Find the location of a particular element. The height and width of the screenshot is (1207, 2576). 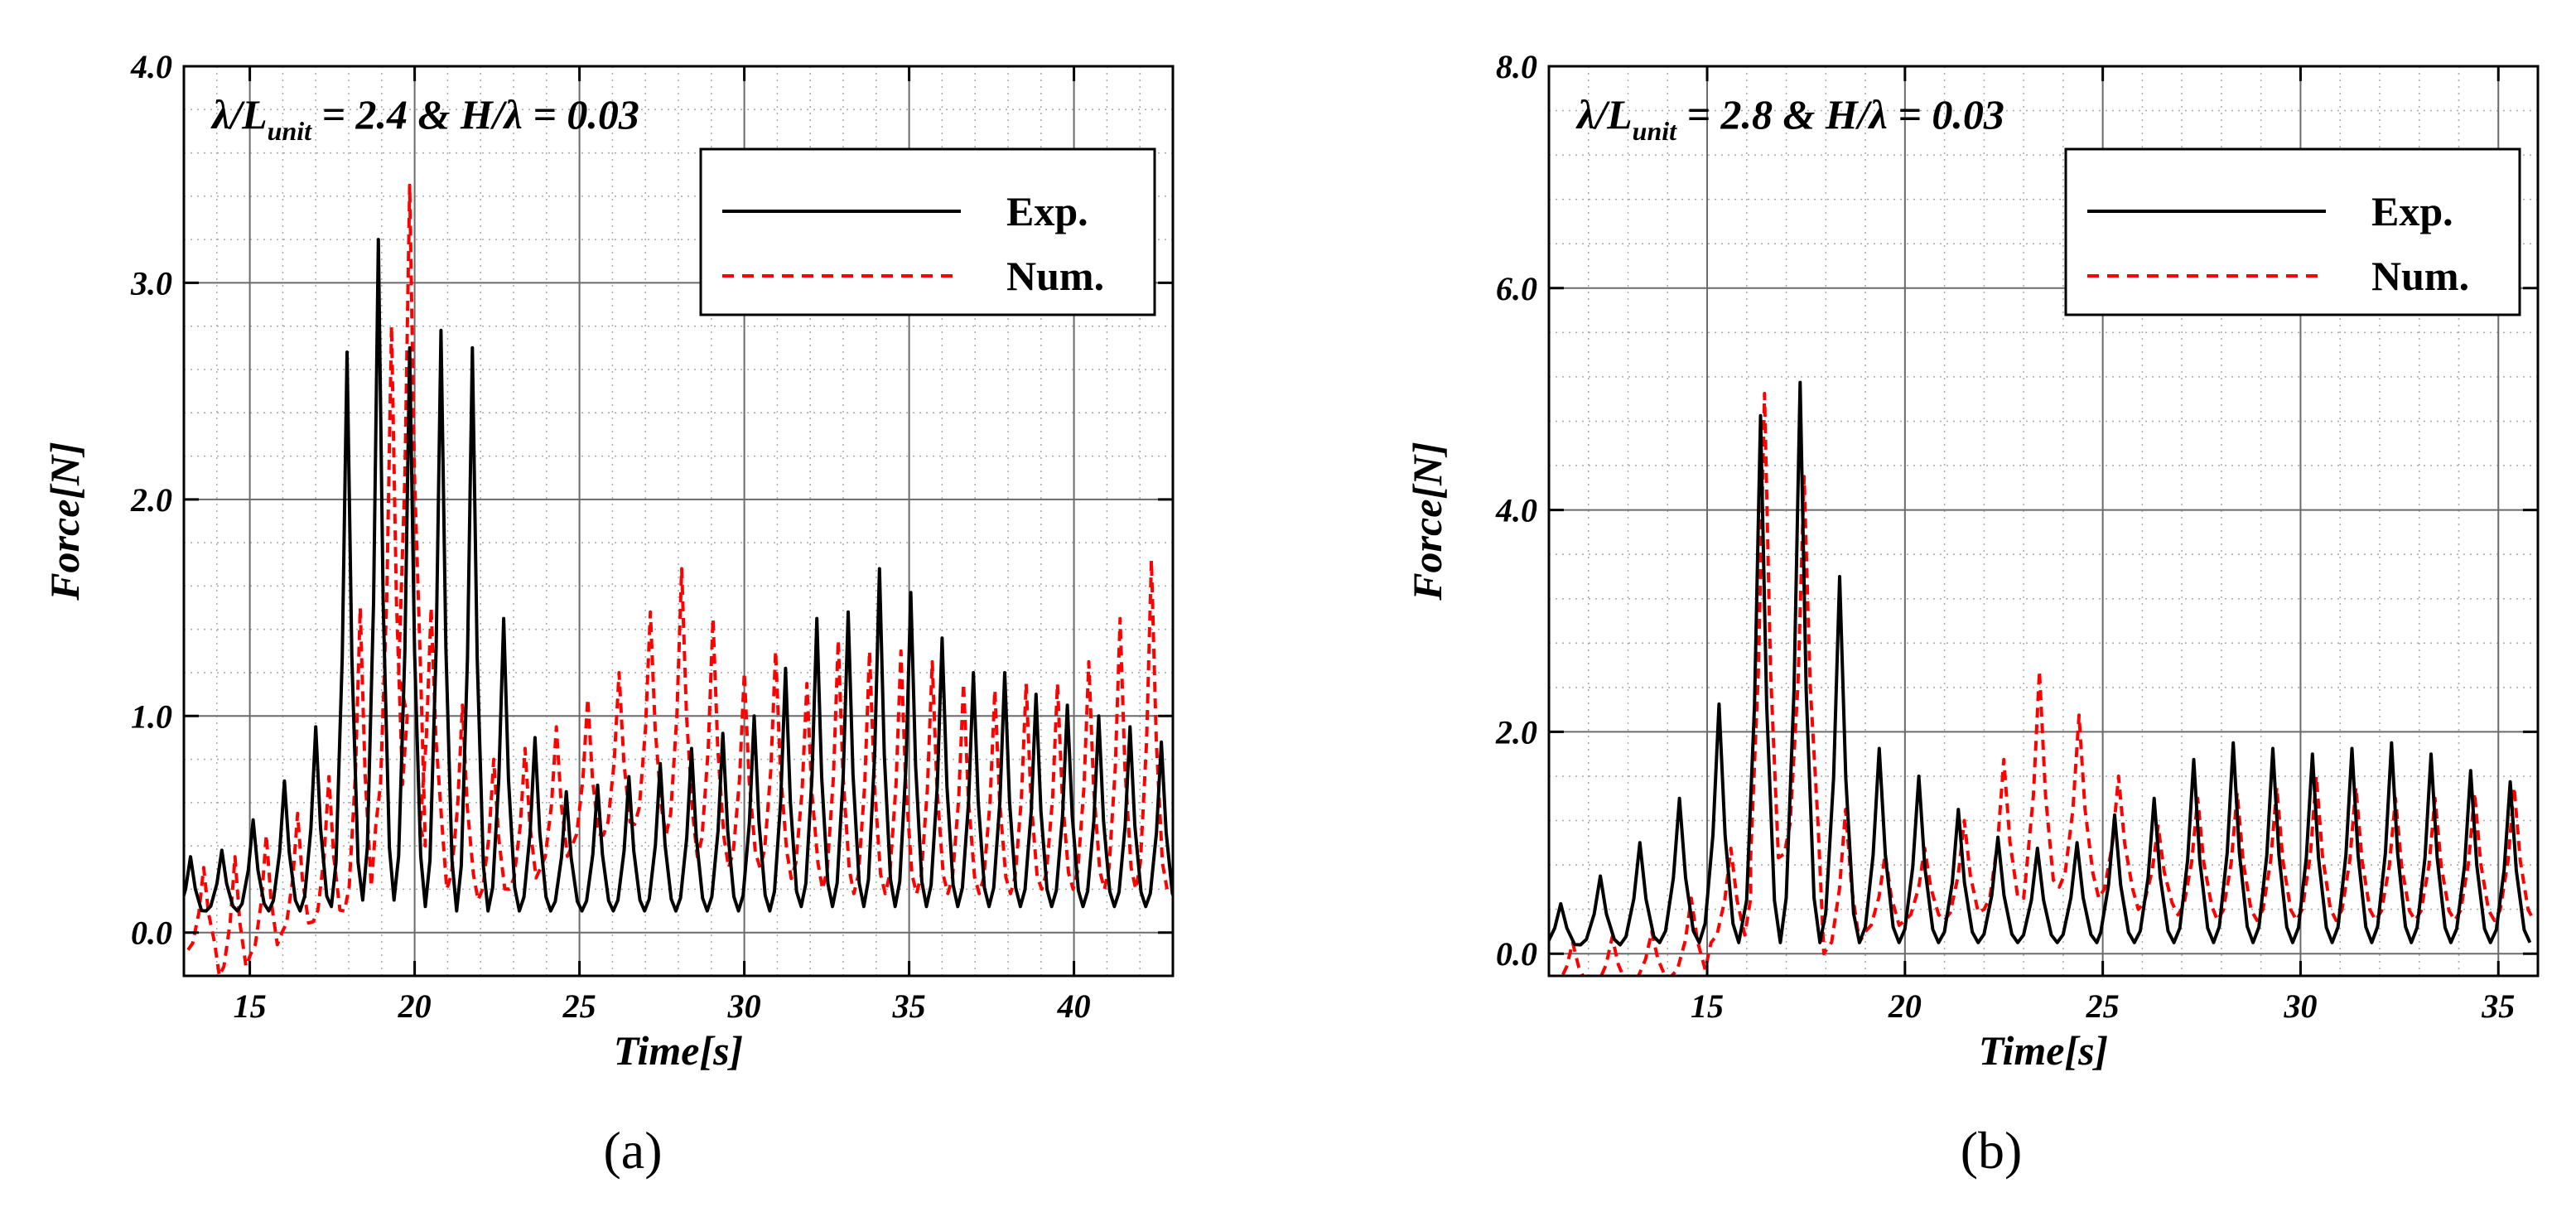

y-tick-label-a: 1.0 is located at coordinates (152, 717).